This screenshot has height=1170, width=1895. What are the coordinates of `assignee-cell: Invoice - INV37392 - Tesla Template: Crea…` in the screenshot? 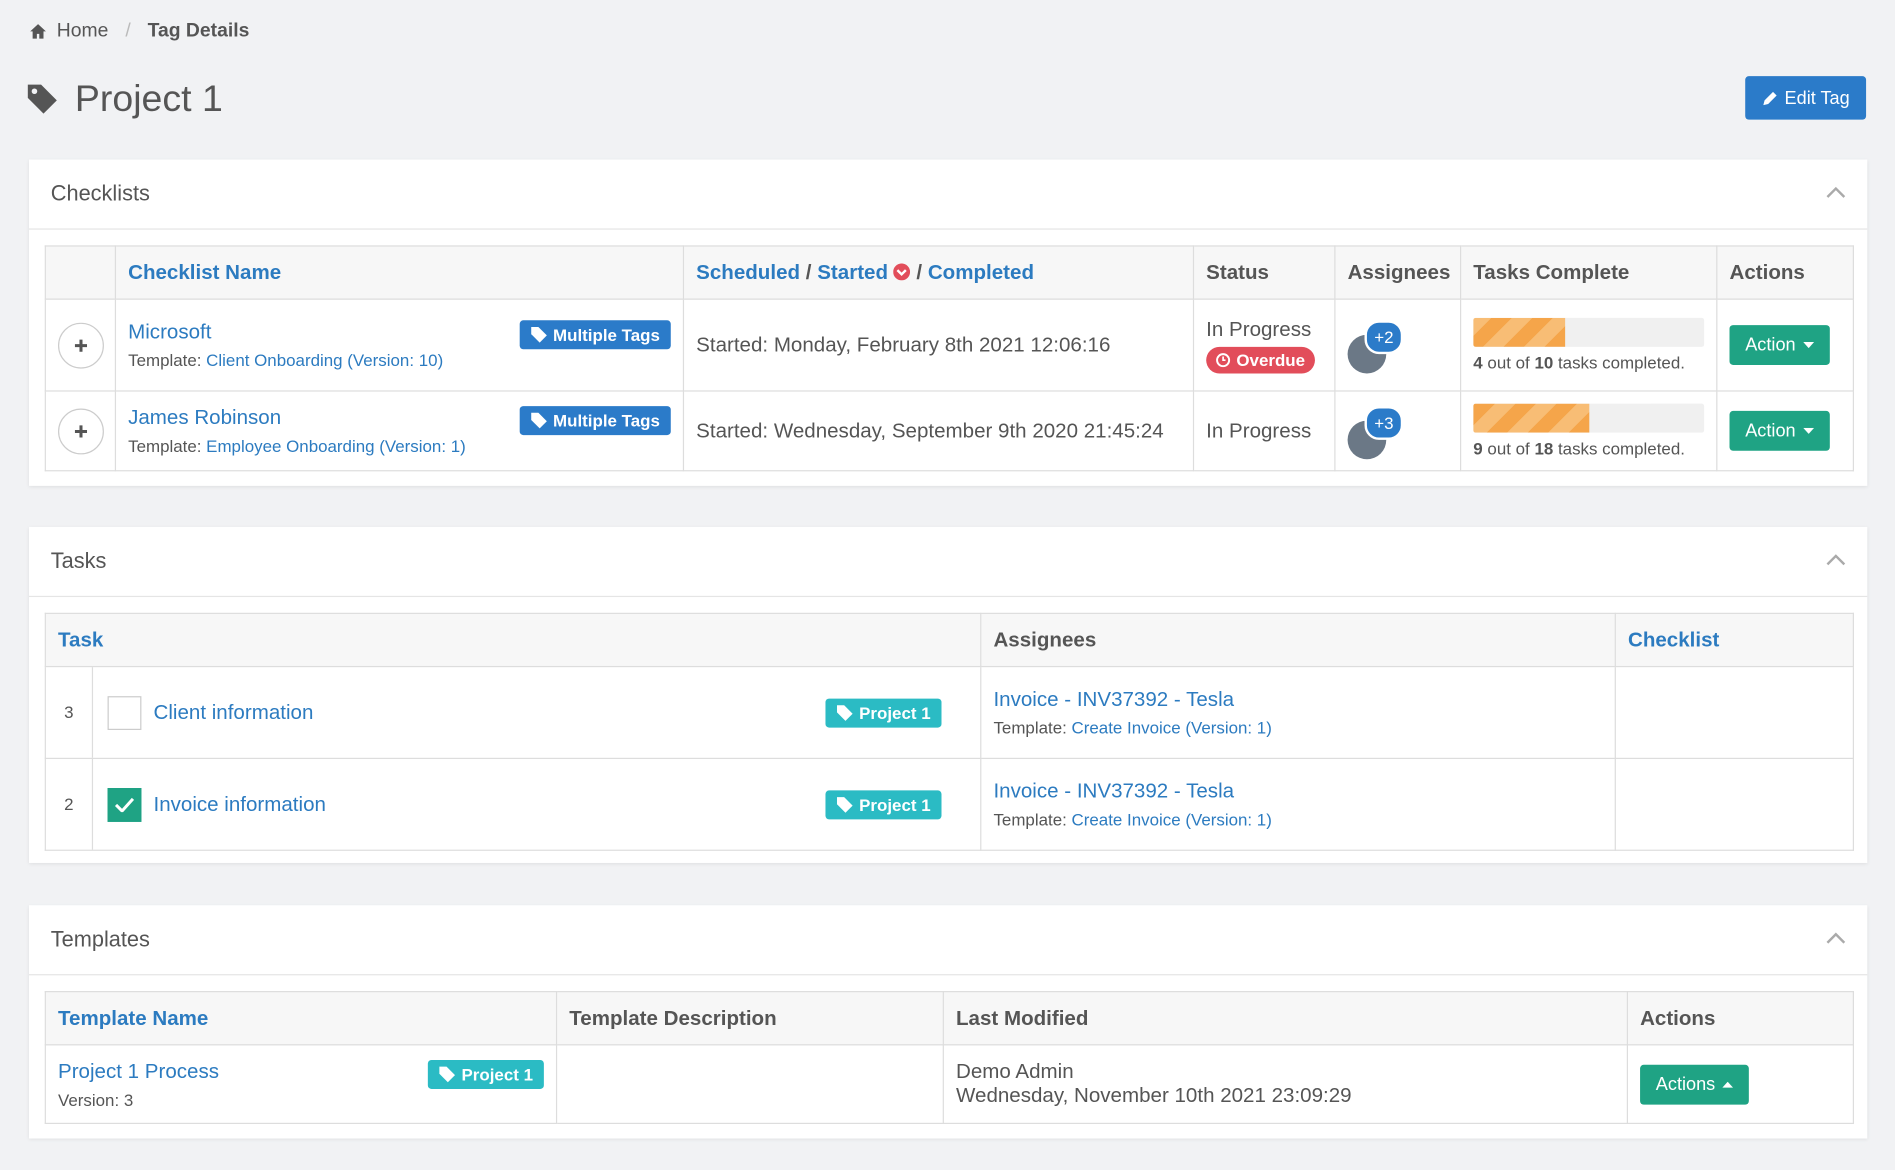 It's located at (1298, 712).